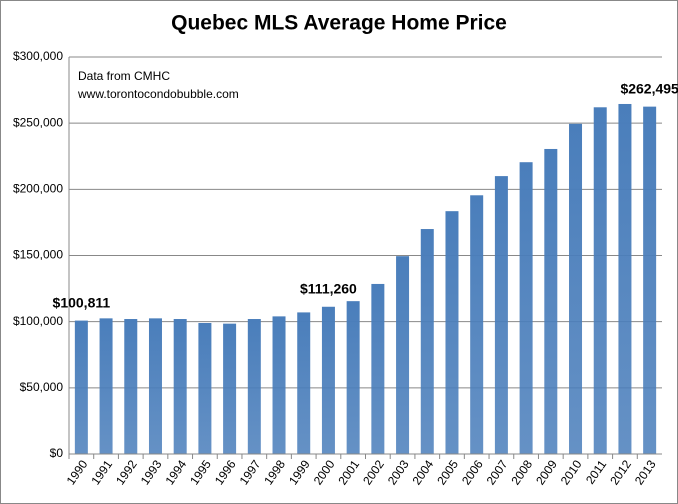 The height and width of the screenshot is (504, 678). I want to click on y-tick-label: $150,000, so click(38, 255).